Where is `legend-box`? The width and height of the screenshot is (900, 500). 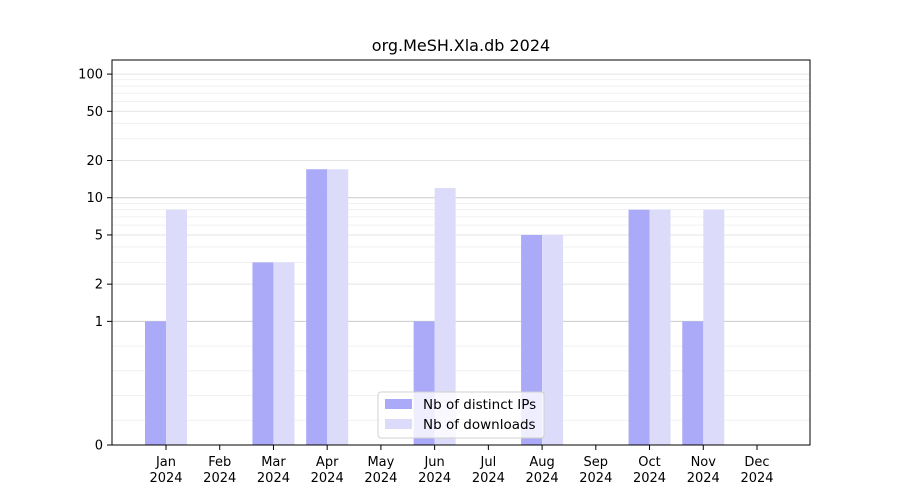
legend-box is located at coordinates (461, 415).